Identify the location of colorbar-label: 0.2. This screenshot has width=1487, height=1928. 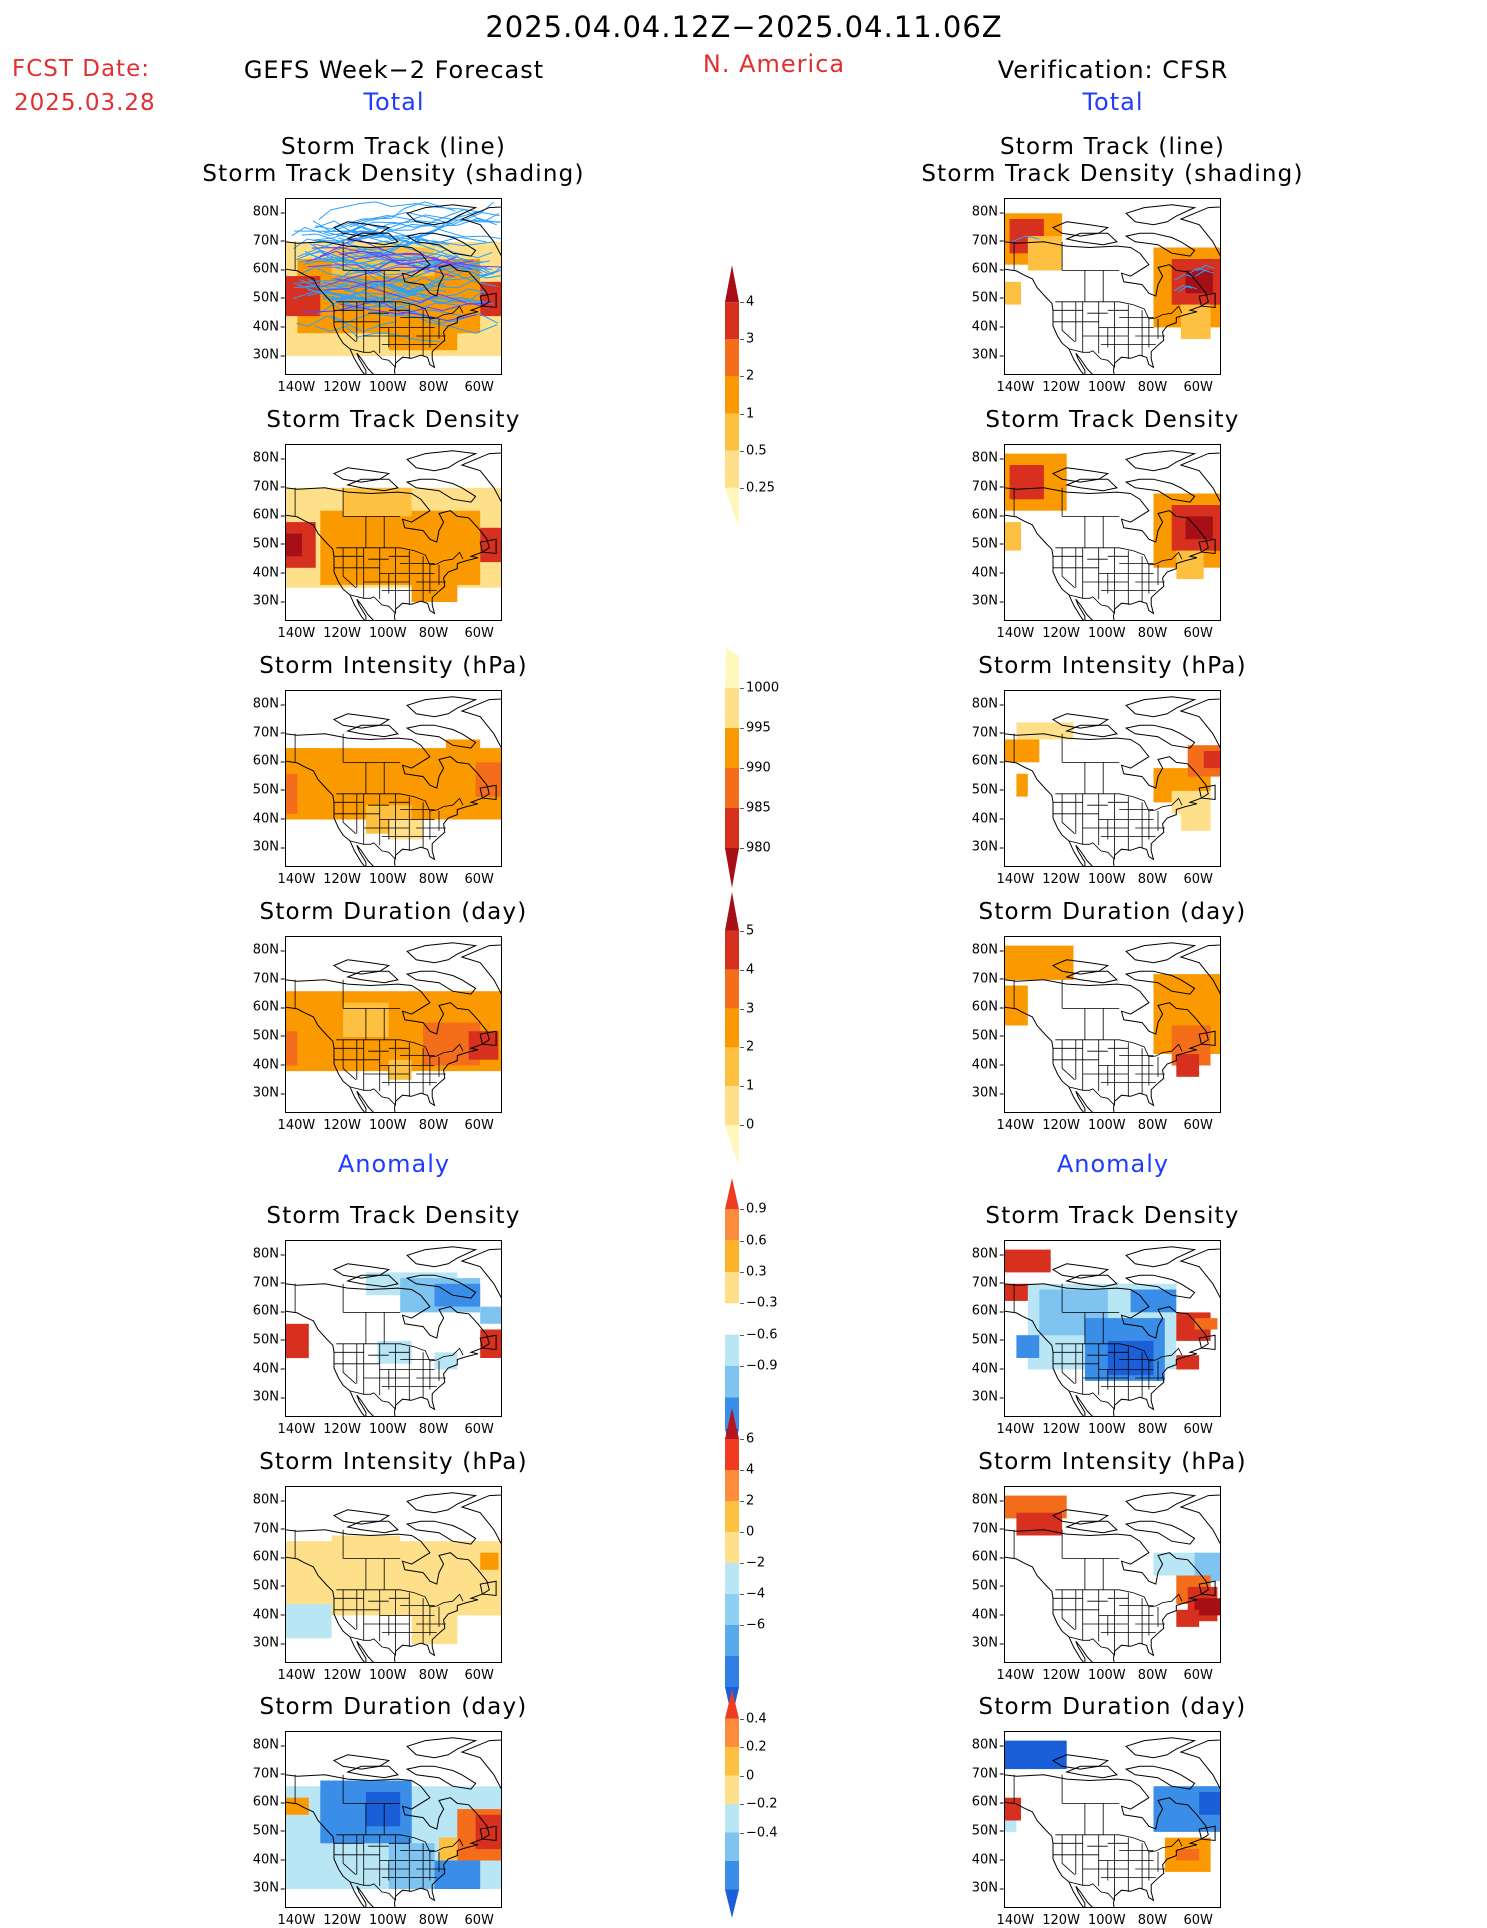
(756, 1747).